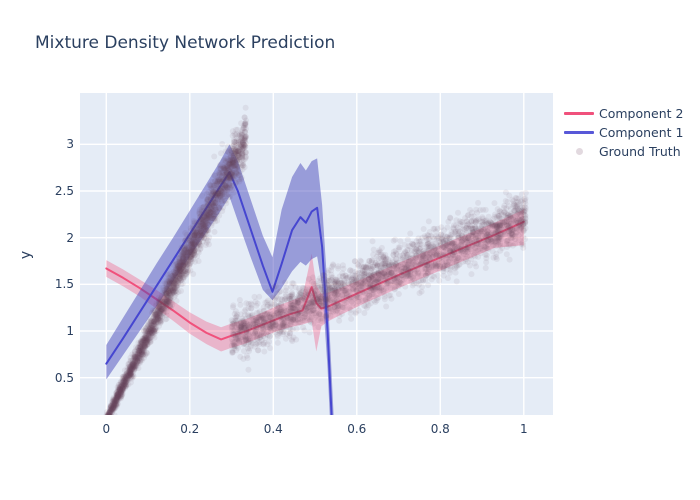  I want to click on x-tick-label: 0.6, so click(357, 429).